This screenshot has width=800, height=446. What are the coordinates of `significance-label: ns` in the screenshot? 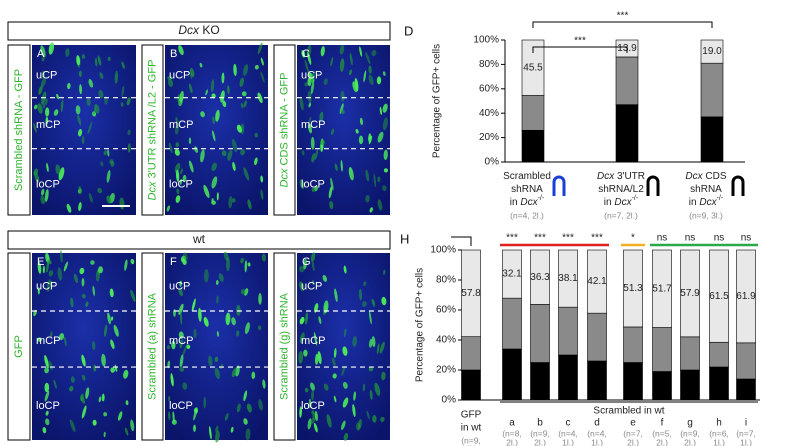 It's located at (662, 238).